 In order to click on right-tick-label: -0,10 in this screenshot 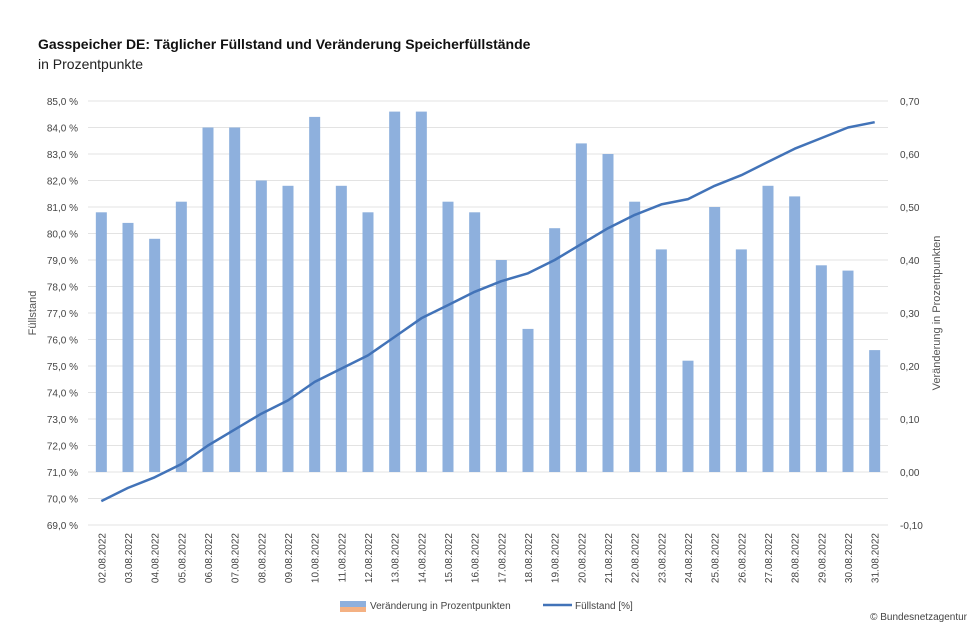, I will do `click(911, 526)`.